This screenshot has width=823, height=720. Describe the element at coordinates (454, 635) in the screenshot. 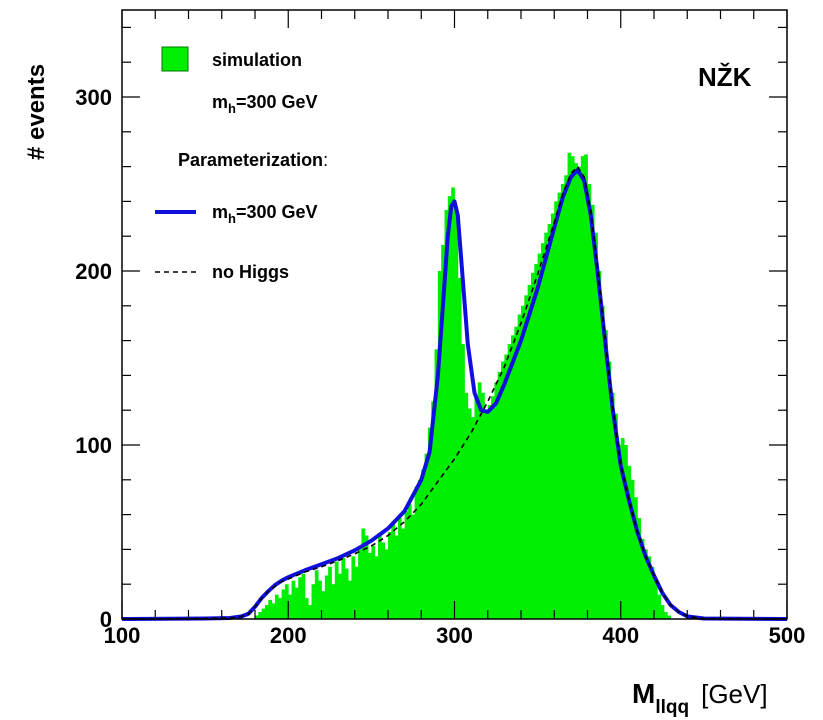

I see `x-tick-label: 300` at that location.